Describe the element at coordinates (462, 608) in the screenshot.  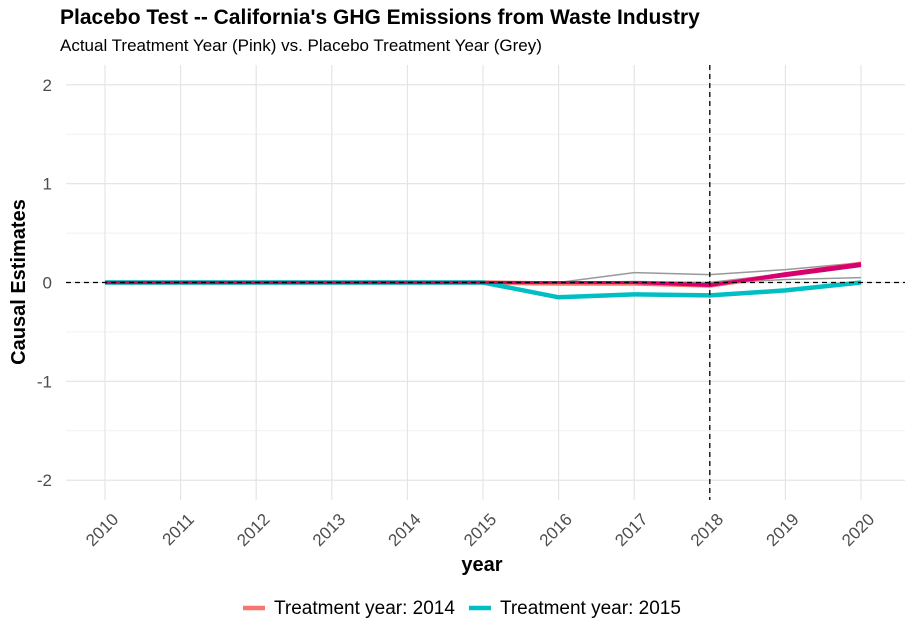
I see `legend: Treatment year: 2014 Treatment year: 2015` at that location.